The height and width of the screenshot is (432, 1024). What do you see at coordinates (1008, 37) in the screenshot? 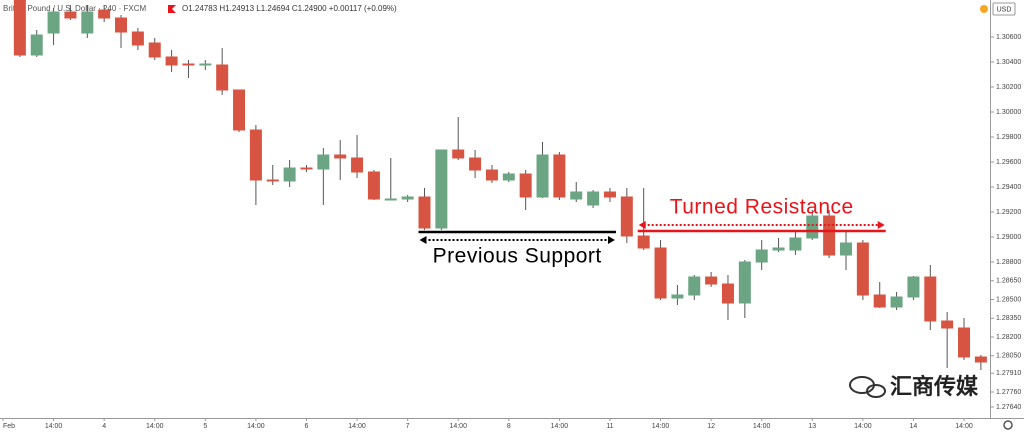
I see `y-tick-label: 1.30600` at bounding box center [1008, 37].